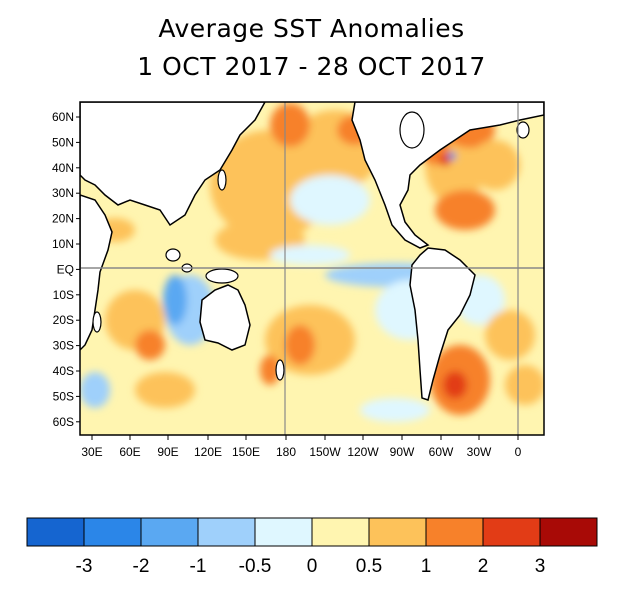 The height and width of the screenshot is (602, 623). Describe the element at coordinates (63, 346) in the screenshot. I see `lat-label: 30S` at that location.